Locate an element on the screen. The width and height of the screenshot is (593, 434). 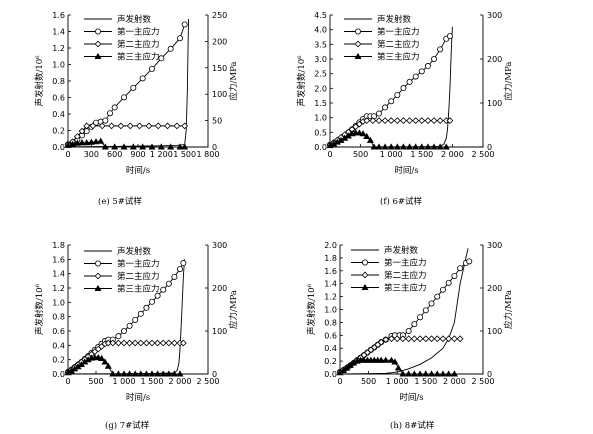
y-left-tick-label: 1.6 is located at coordinates (330, 271).